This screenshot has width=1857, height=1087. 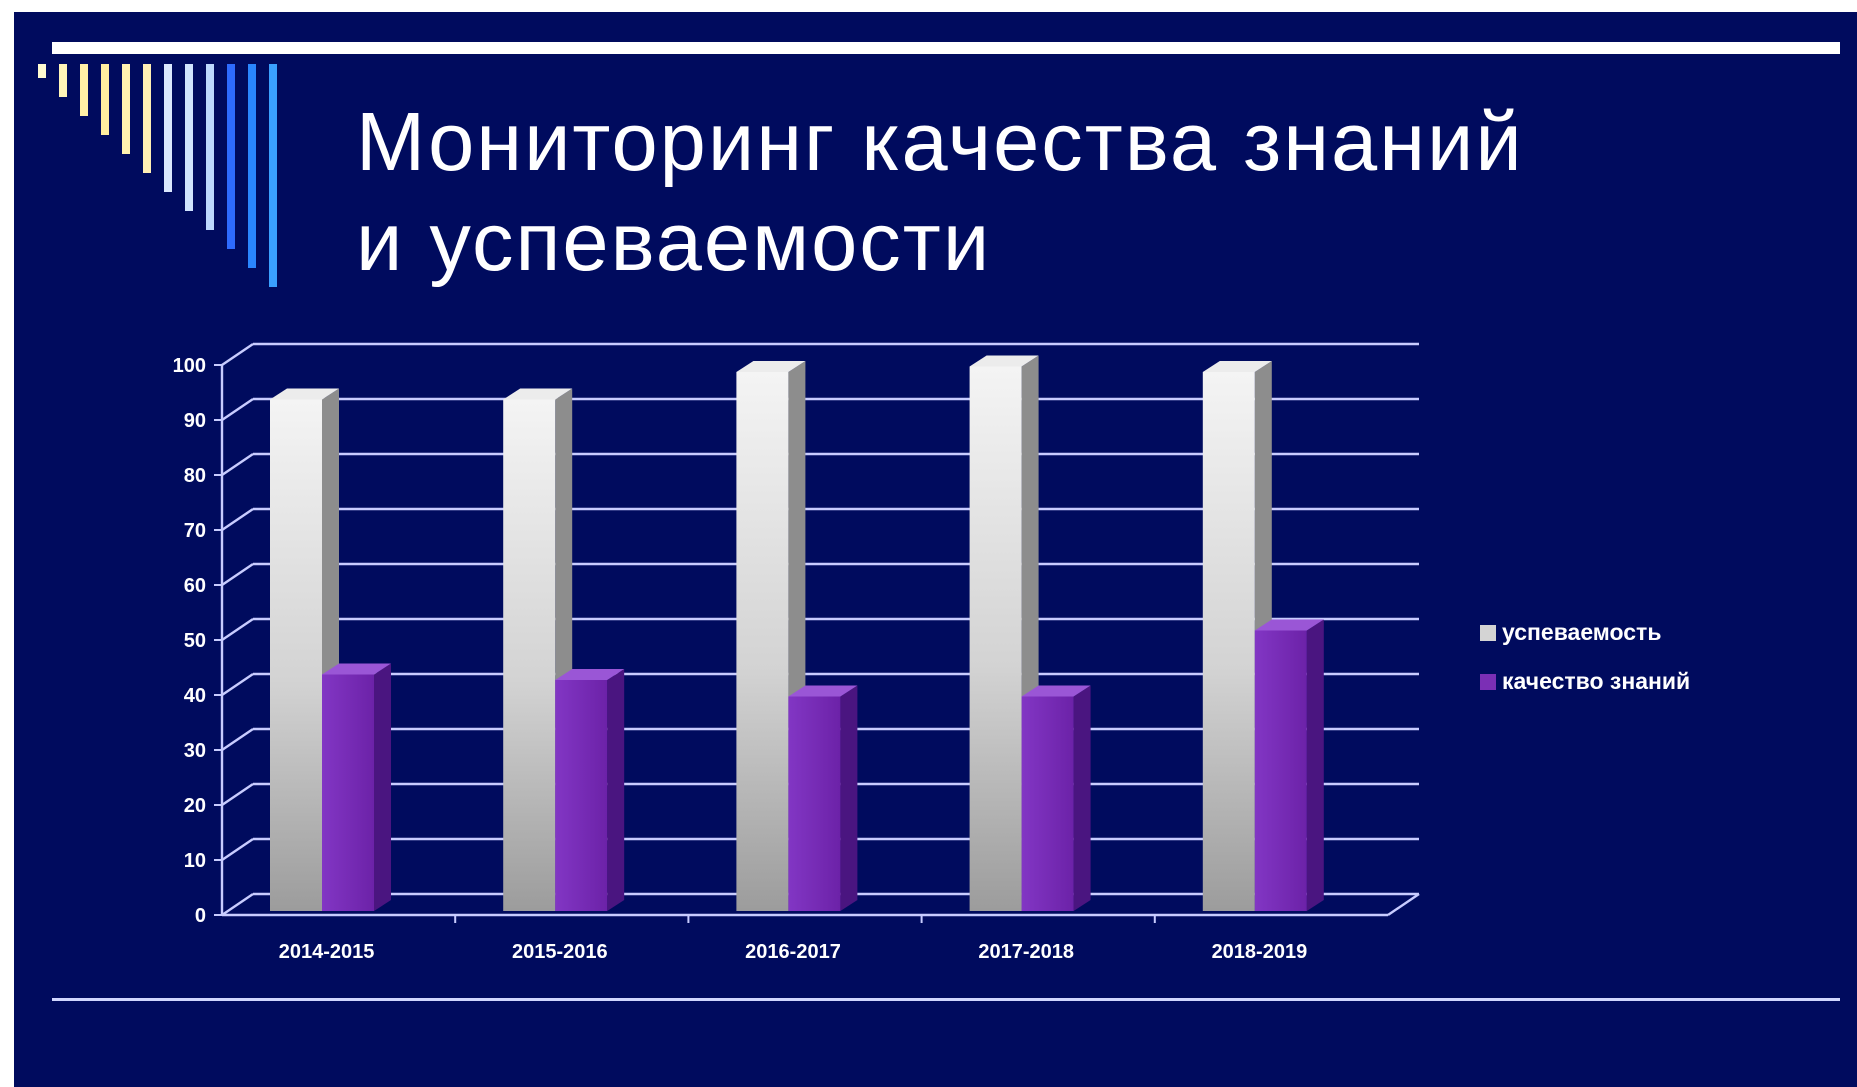 What do you see at coordinates (674, 241) in the screenshot?
I see `title-line-2: и успеваемости` at bounding box center [674, 241].